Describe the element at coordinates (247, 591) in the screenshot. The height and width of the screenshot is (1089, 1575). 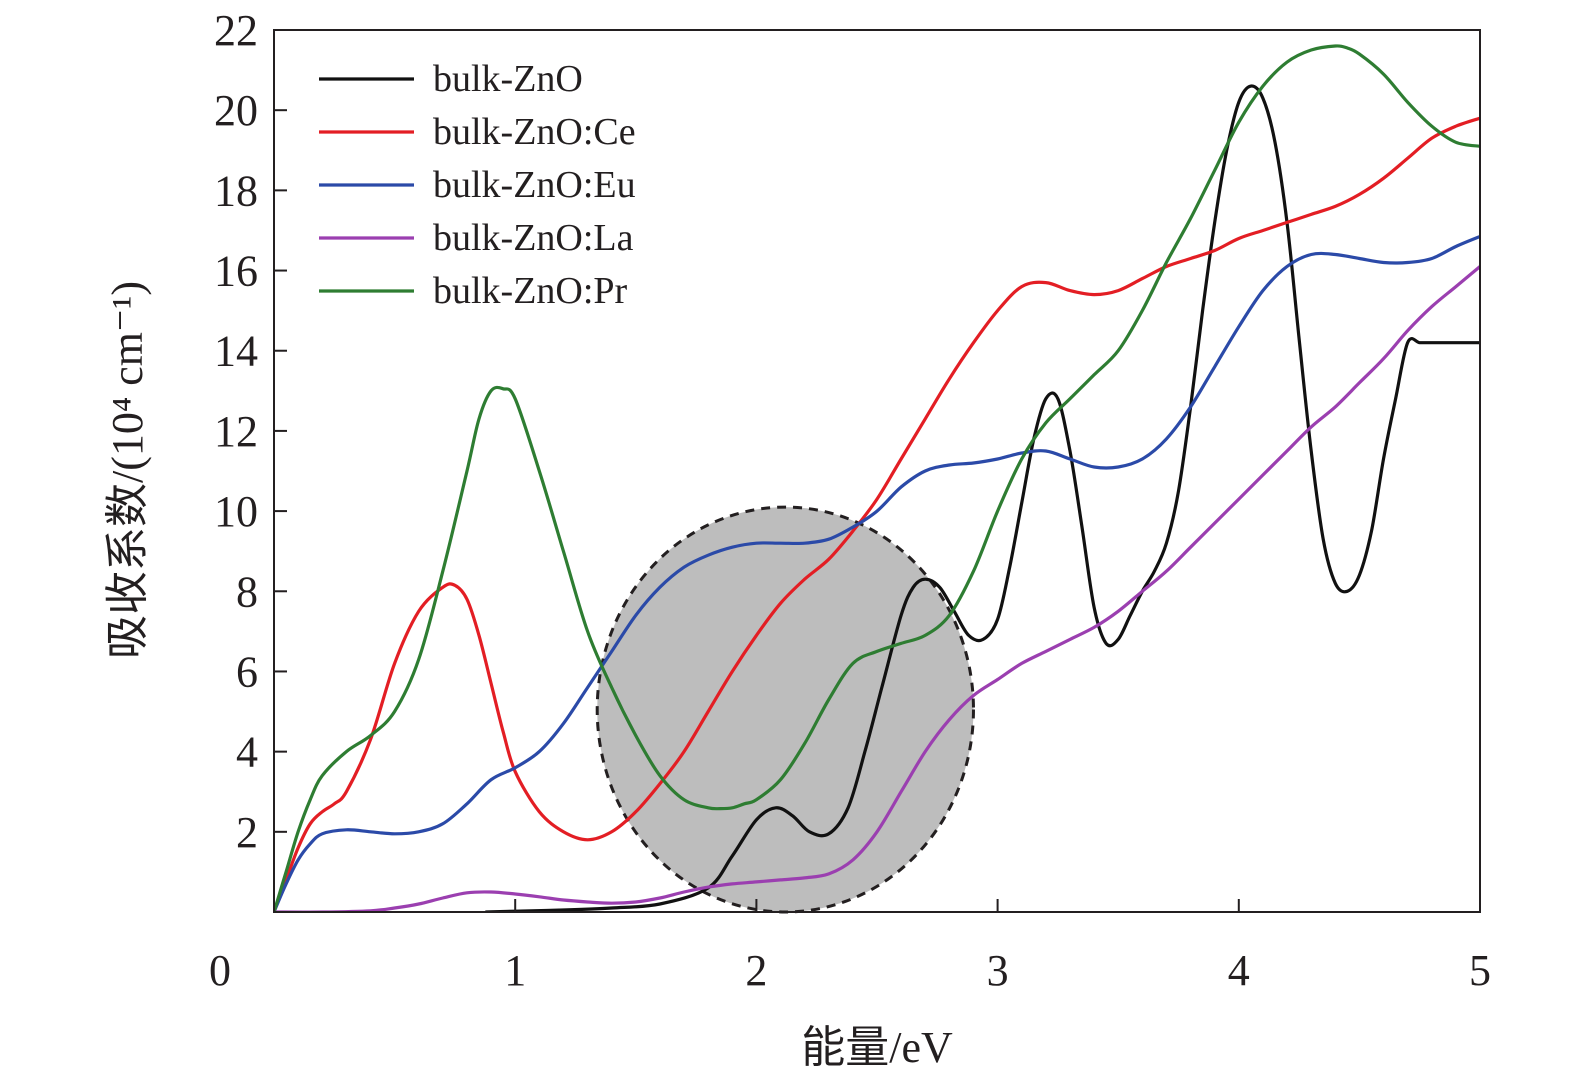
I see `y-tick-label: 8` at that location.